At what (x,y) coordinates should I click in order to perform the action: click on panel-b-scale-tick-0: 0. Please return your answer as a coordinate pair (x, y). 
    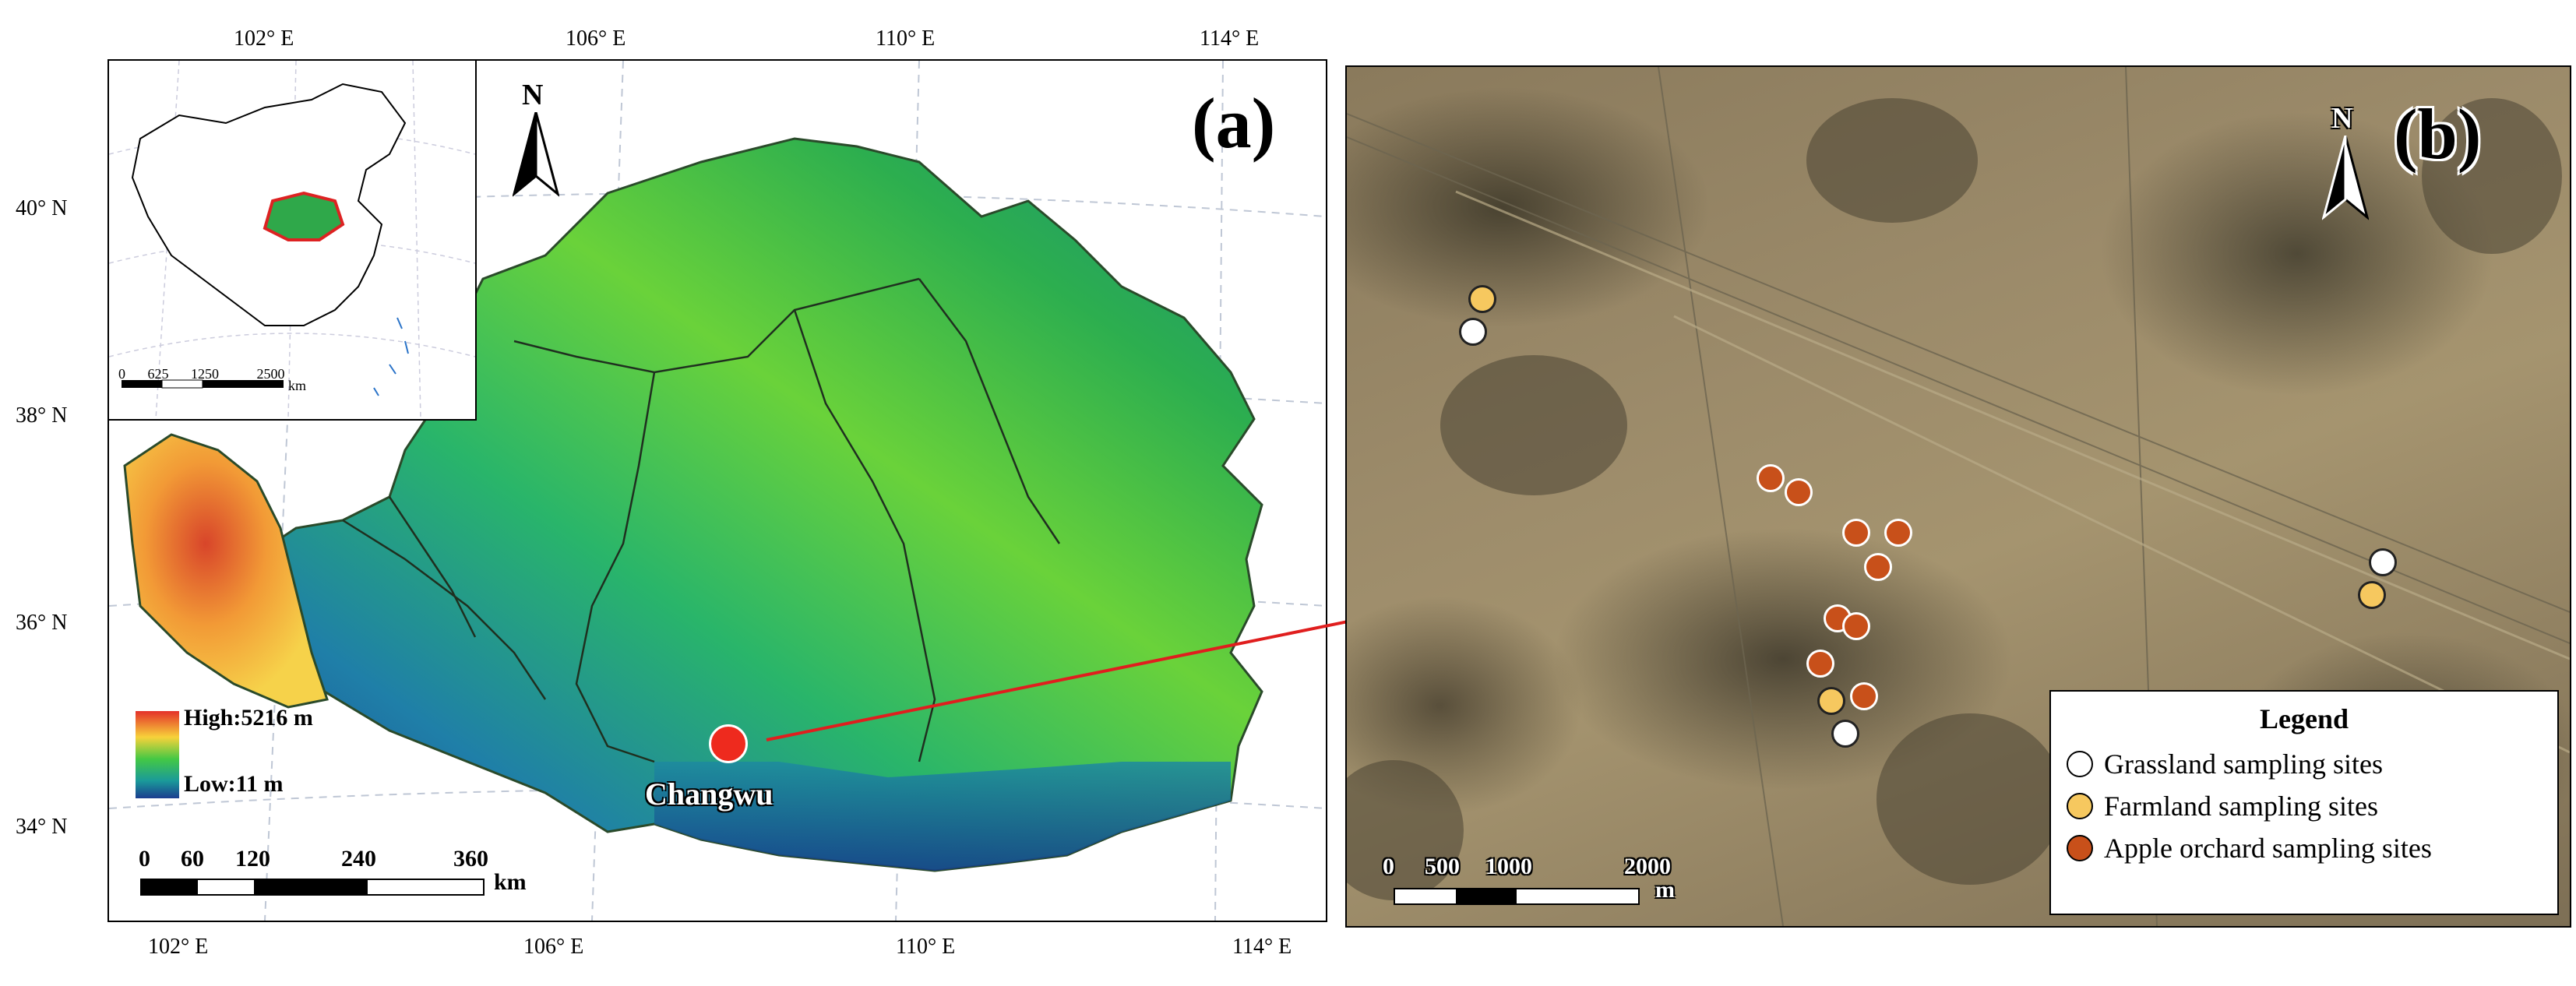
    Looking at the image, I should click on (1388, 866).